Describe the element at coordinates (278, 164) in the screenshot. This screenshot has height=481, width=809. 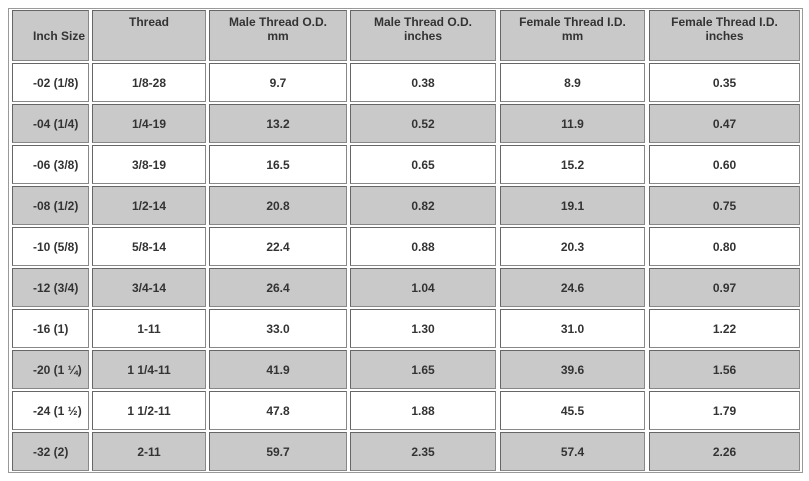
I see `table-cell: 16.5` at that location.